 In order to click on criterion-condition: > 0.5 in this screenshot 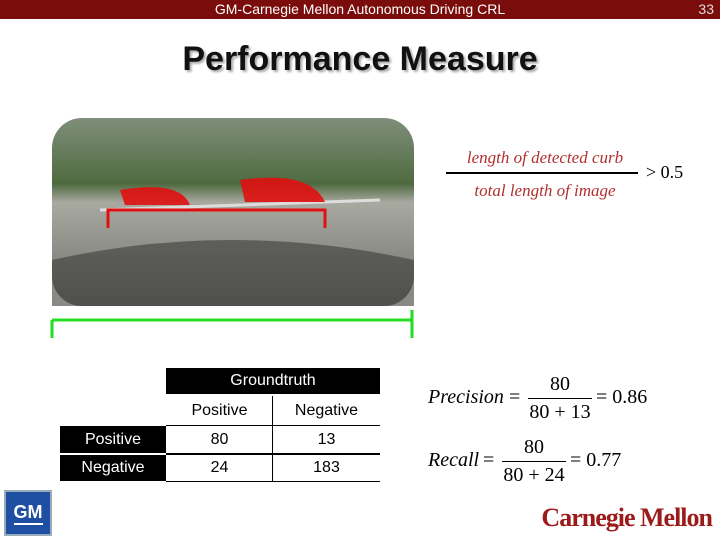, I will do `click(665, 172)`.